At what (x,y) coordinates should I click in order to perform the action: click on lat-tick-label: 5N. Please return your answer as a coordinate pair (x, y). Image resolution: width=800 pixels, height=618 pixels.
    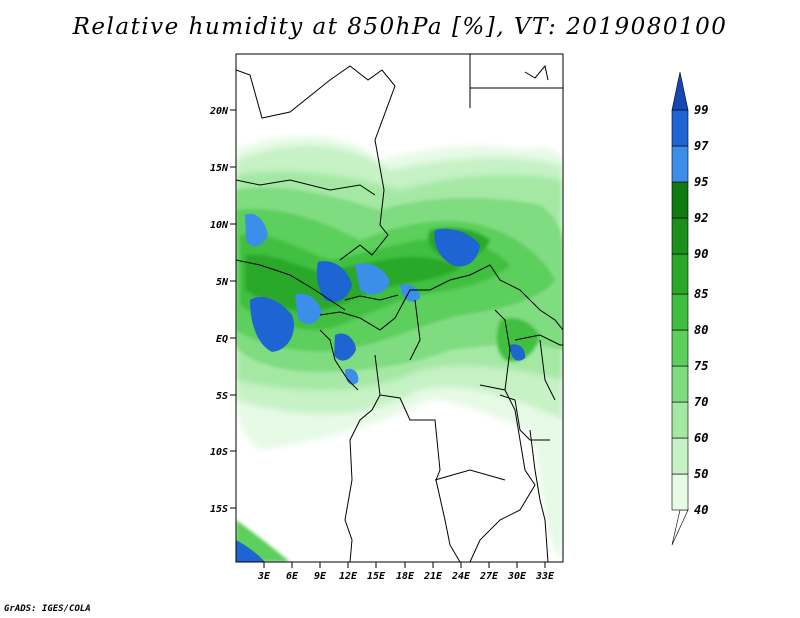
    Looking at the image, I should click on (222, 282).